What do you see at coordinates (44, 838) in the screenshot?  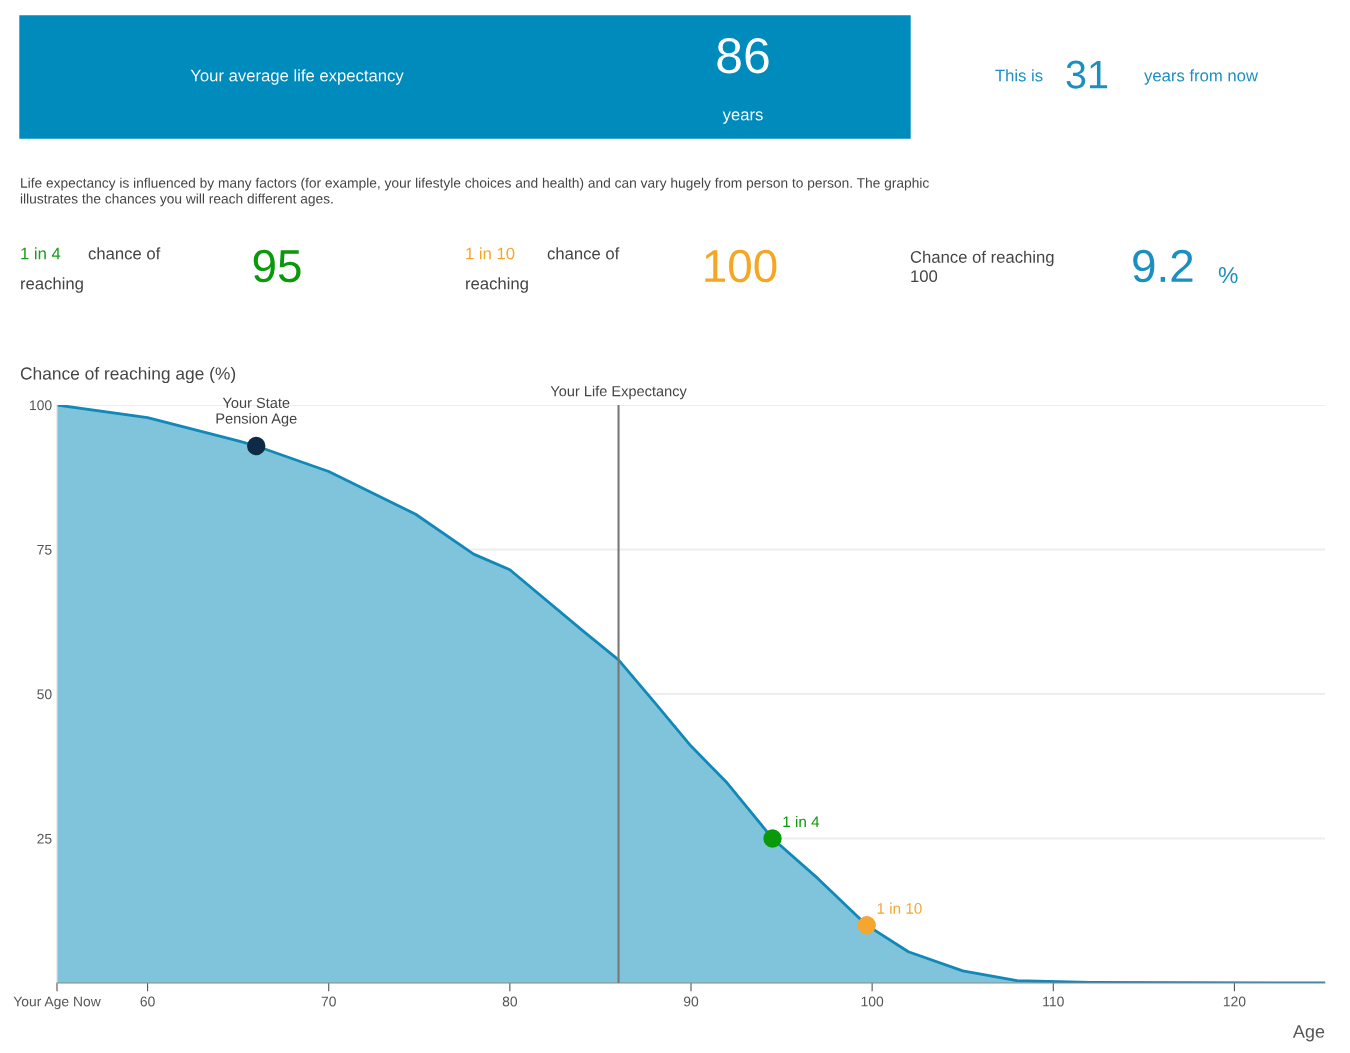 I see `y-tick-label: 25` at bounding box center [44, 838].